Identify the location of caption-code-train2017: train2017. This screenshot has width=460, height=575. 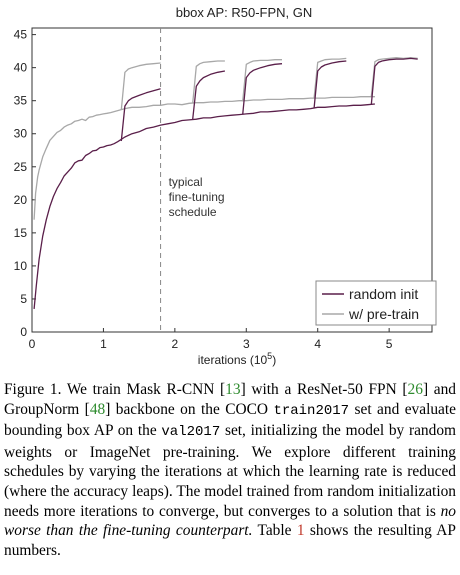
(311, 410).